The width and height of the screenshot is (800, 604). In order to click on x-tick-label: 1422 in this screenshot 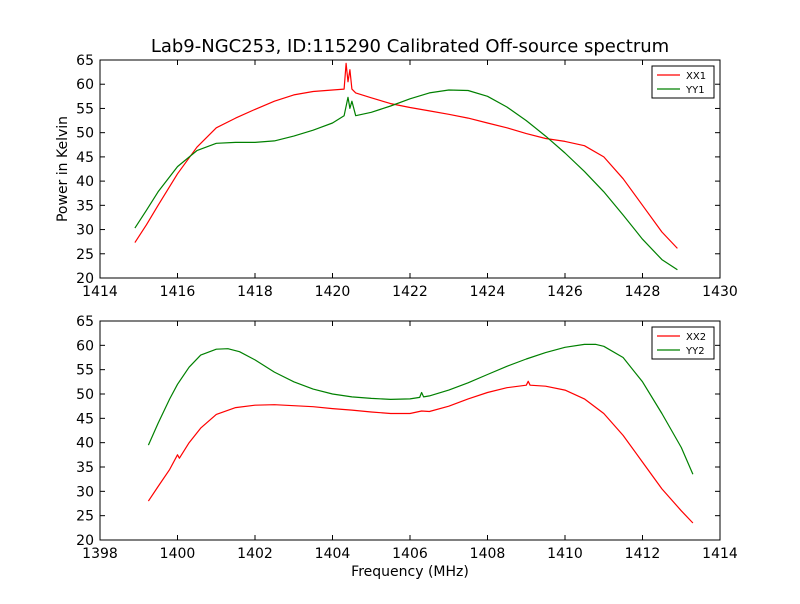, I will do `click(410, 292)`.